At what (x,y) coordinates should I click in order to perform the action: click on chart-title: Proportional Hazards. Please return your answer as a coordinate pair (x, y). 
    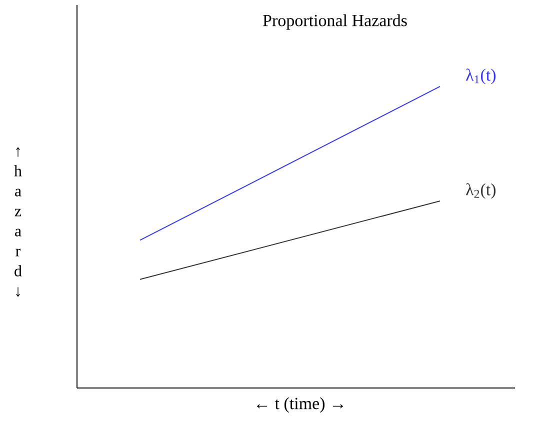
    Looking at the image, I should click on (335, 22).